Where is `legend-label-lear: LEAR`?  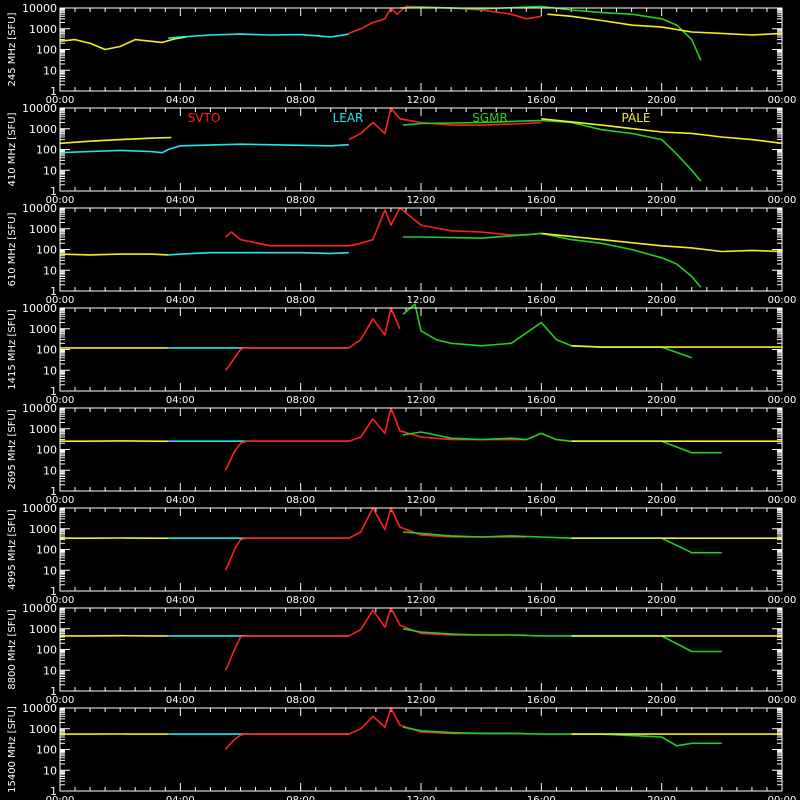
legend-label-lear: LEAR is located at coordinates (348, 118).